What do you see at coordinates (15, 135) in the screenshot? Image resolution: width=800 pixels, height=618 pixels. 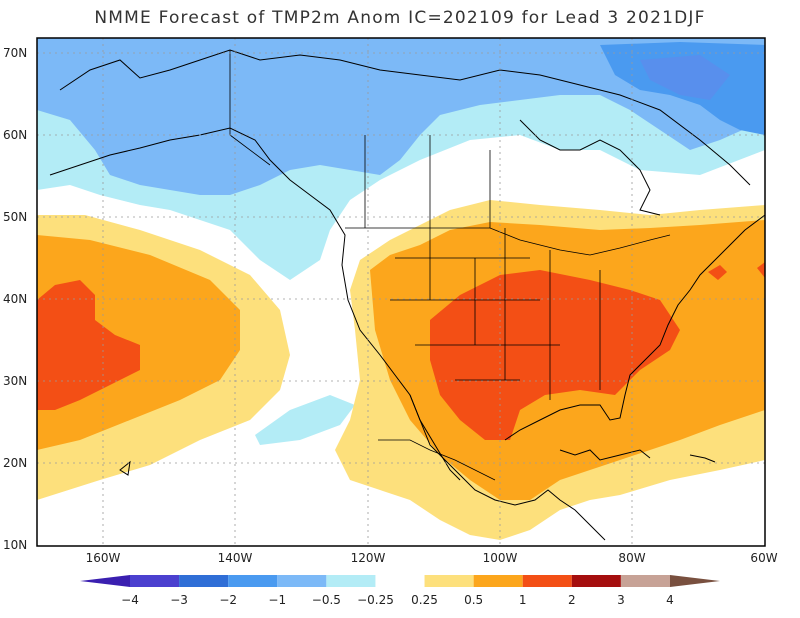 I see `lat-label-60n: 60N` at bounding box center [15, 135].